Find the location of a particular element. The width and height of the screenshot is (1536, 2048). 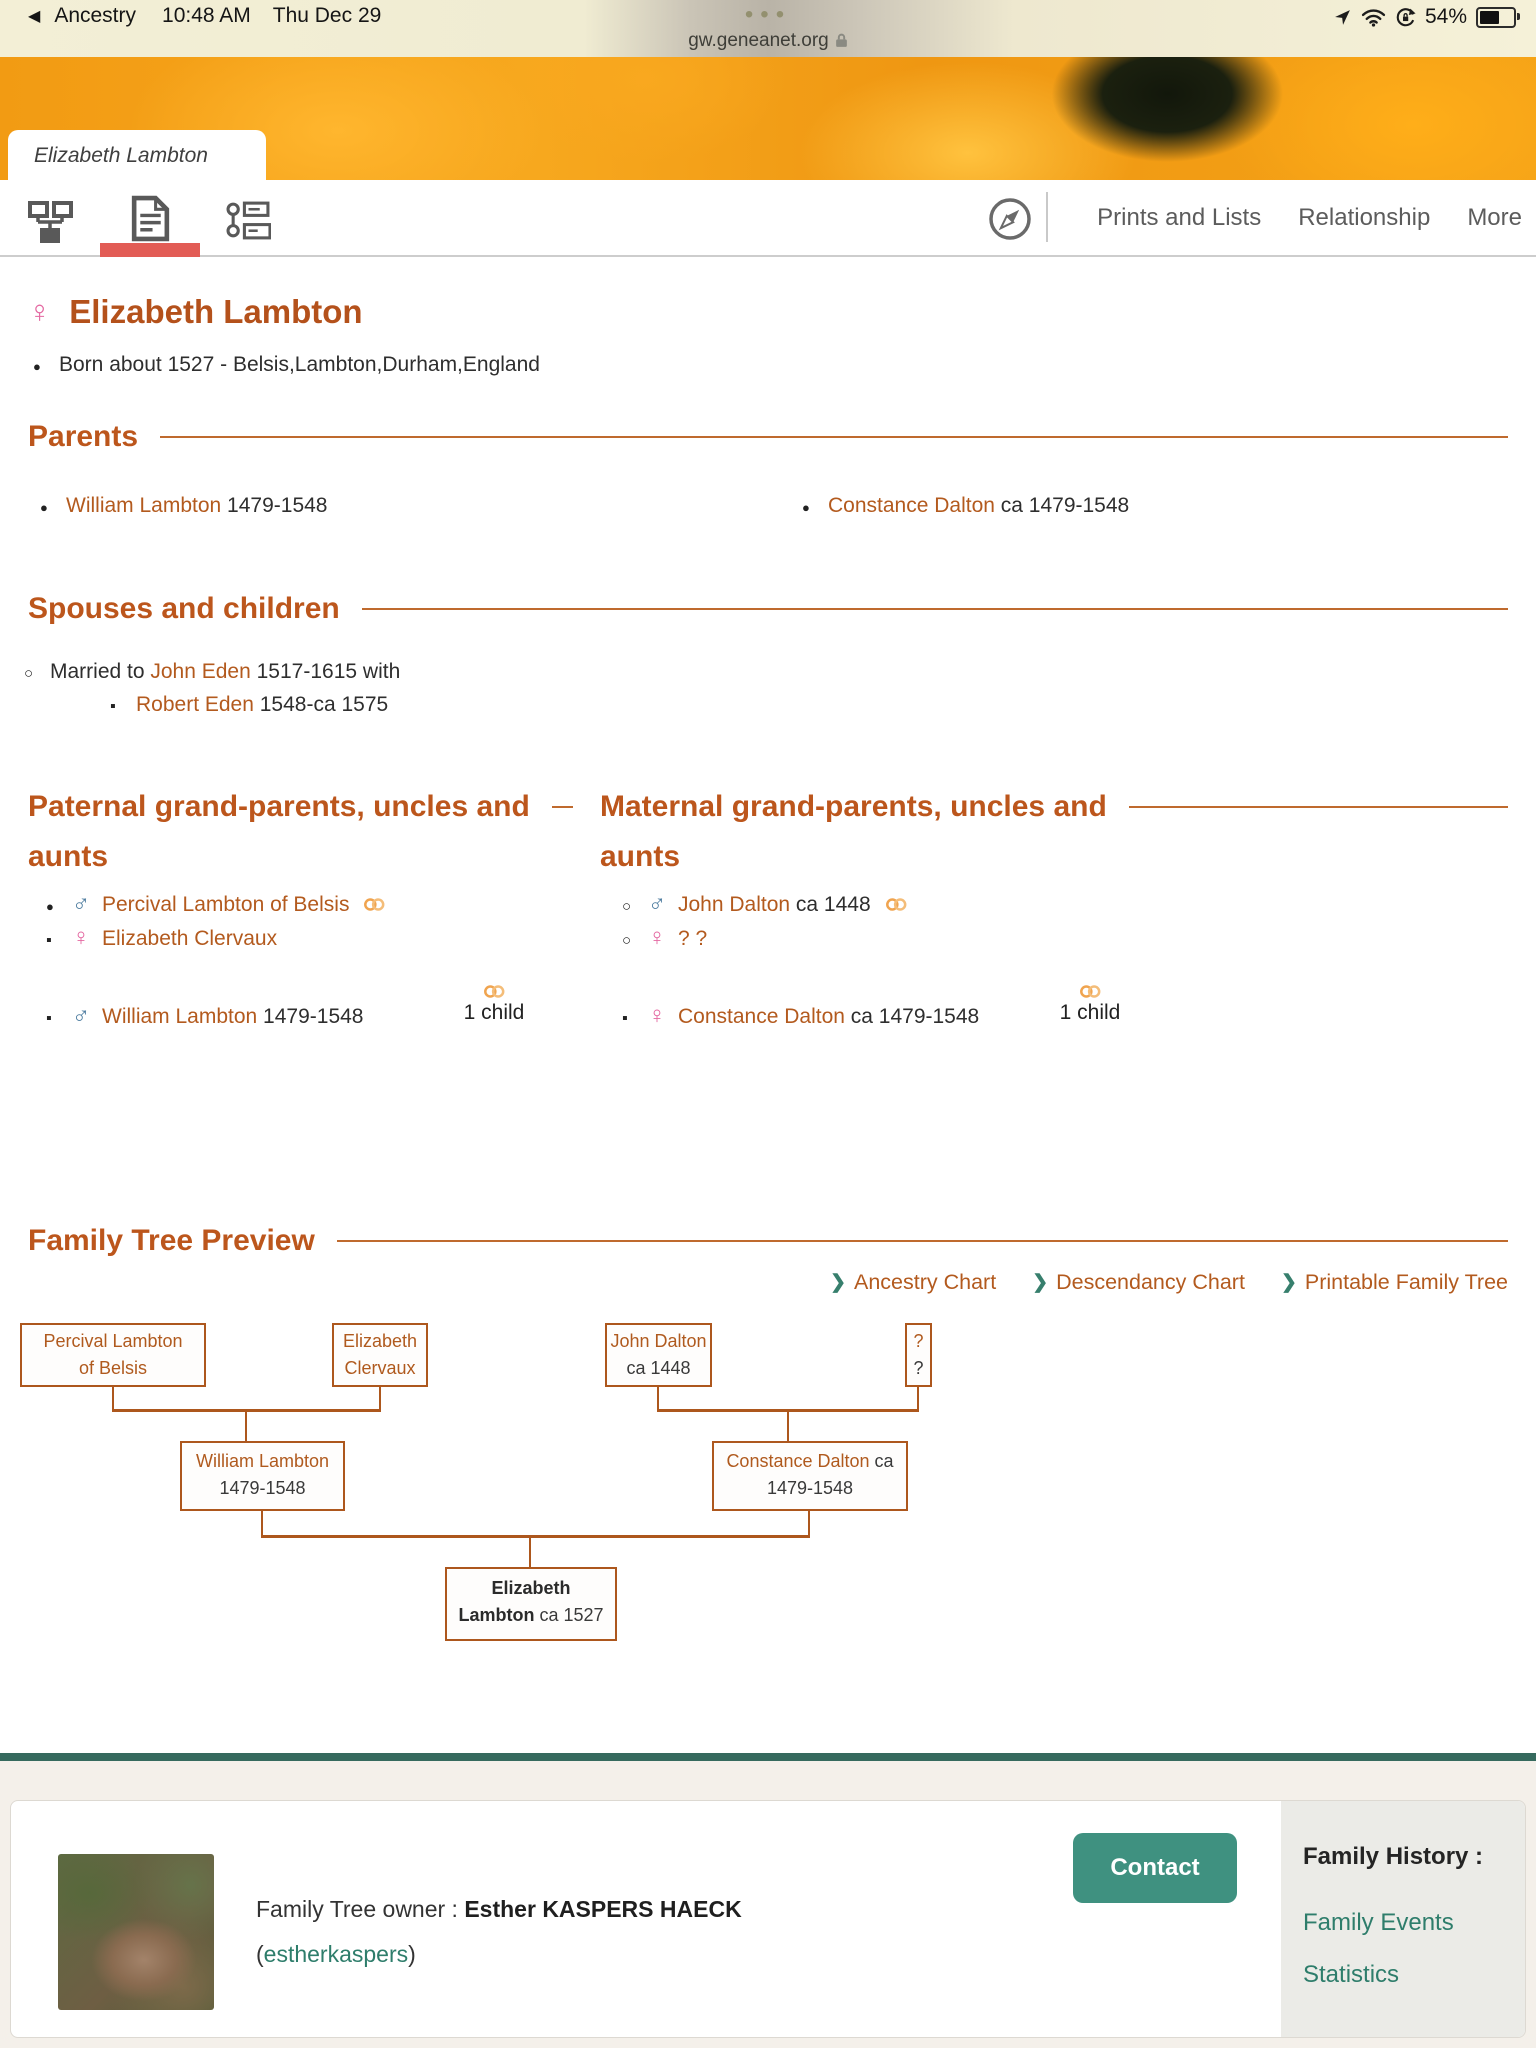

parent-item-father: ● William Lambton 1479-1548 is located at coordinates (184, 505).